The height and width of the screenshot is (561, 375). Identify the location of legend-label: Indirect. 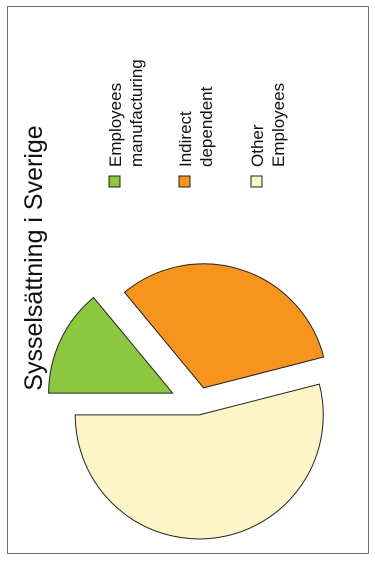
(185, 139).